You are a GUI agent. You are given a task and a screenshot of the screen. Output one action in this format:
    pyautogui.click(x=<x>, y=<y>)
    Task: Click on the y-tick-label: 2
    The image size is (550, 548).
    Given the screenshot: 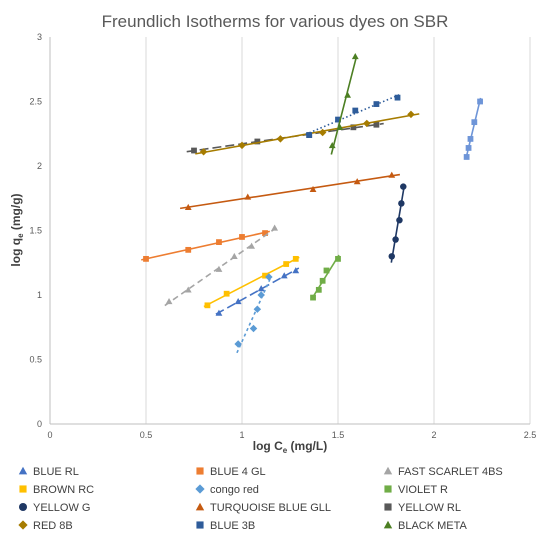 What is the action you would take?
    pyautogui.click(x=39, y=166)
    